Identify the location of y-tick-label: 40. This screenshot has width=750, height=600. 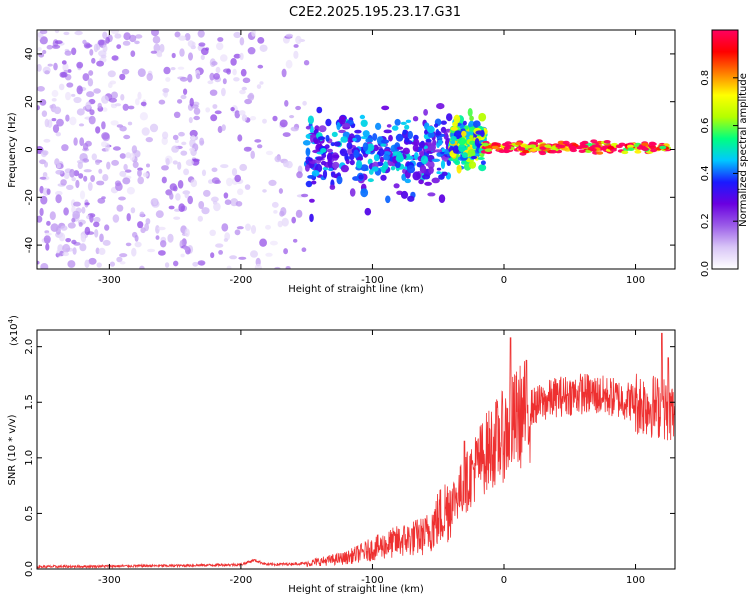
(29, 54).